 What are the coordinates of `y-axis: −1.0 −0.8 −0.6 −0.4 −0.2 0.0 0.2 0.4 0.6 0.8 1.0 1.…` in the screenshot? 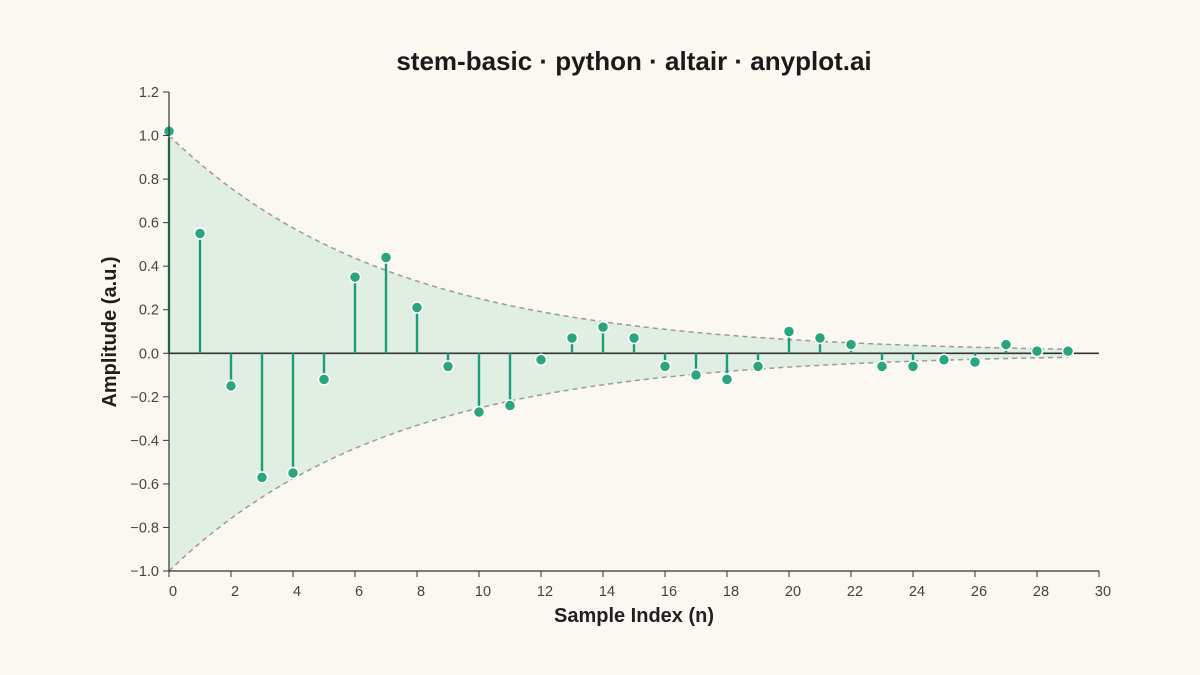 It's located at (150, 332).